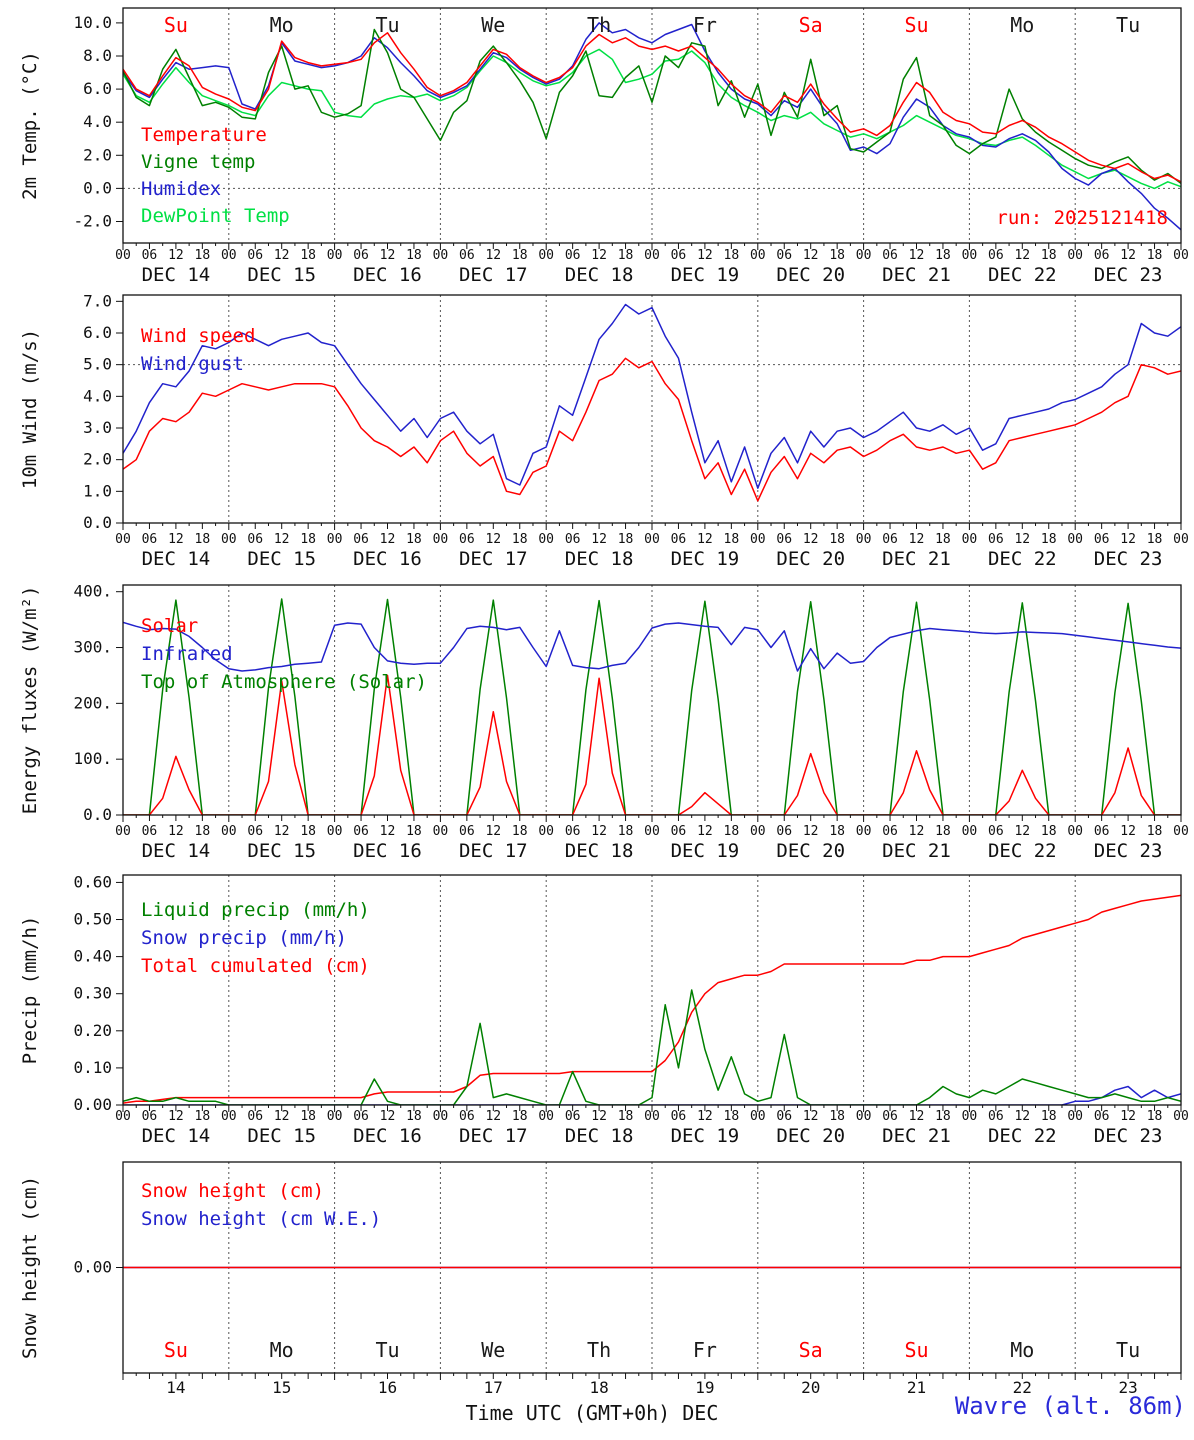 The width and height of the screenshot is (1194, 1440). What do you see at coordinates (30, 700) in the screenshot?
I see `y-axis-title: Energy fluxes (W/m²)` at bounding box center [30, 700].